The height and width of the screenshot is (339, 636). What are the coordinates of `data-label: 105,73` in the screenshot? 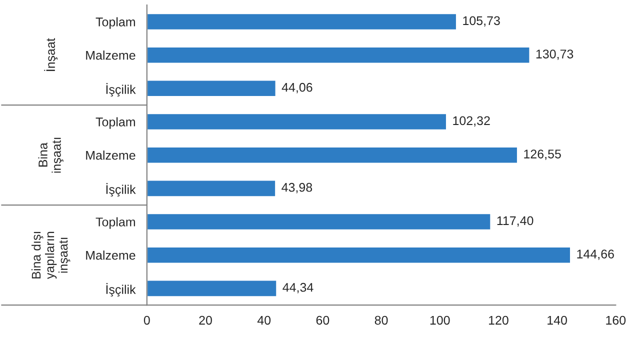 It's located at (481, 21).